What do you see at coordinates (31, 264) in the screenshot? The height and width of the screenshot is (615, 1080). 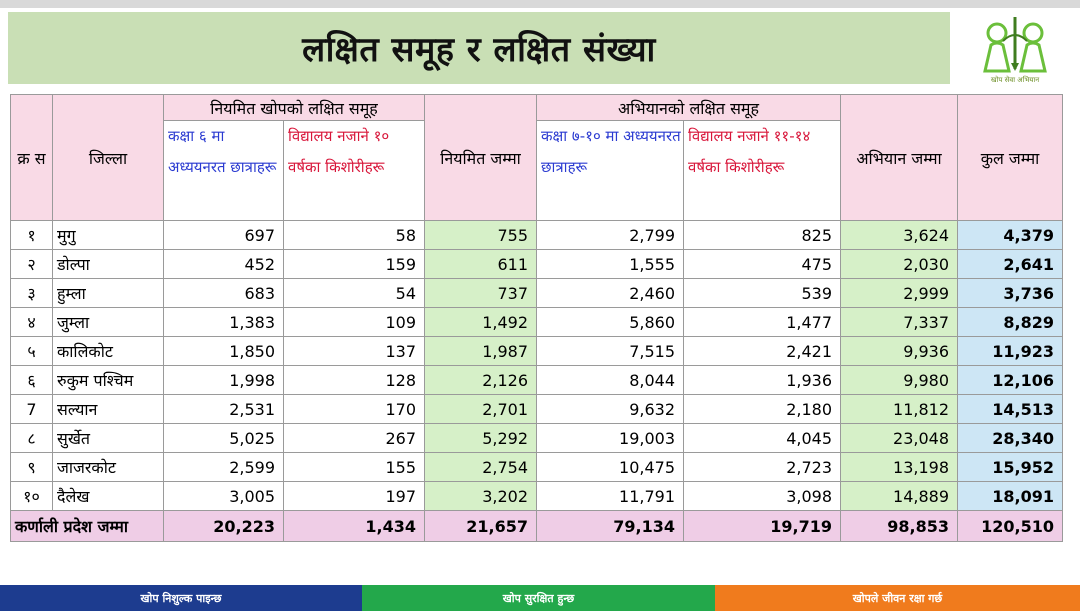 I see `cell-sn: २` at bounding box center [31, 264].